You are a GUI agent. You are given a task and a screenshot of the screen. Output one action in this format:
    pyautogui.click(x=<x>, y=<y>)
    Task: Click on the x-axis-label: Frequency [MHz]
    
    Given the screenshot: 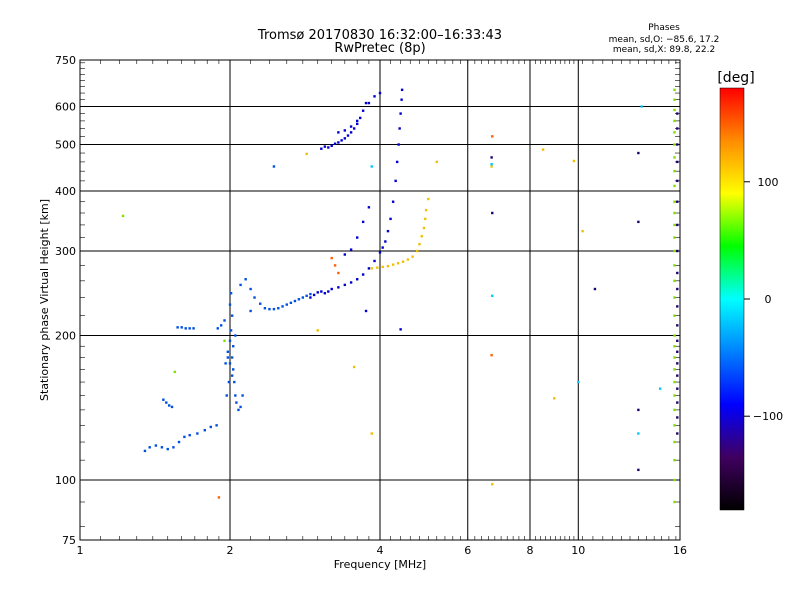 What is the action you would take?
    pyautogui.click(x=380, y=564)
    